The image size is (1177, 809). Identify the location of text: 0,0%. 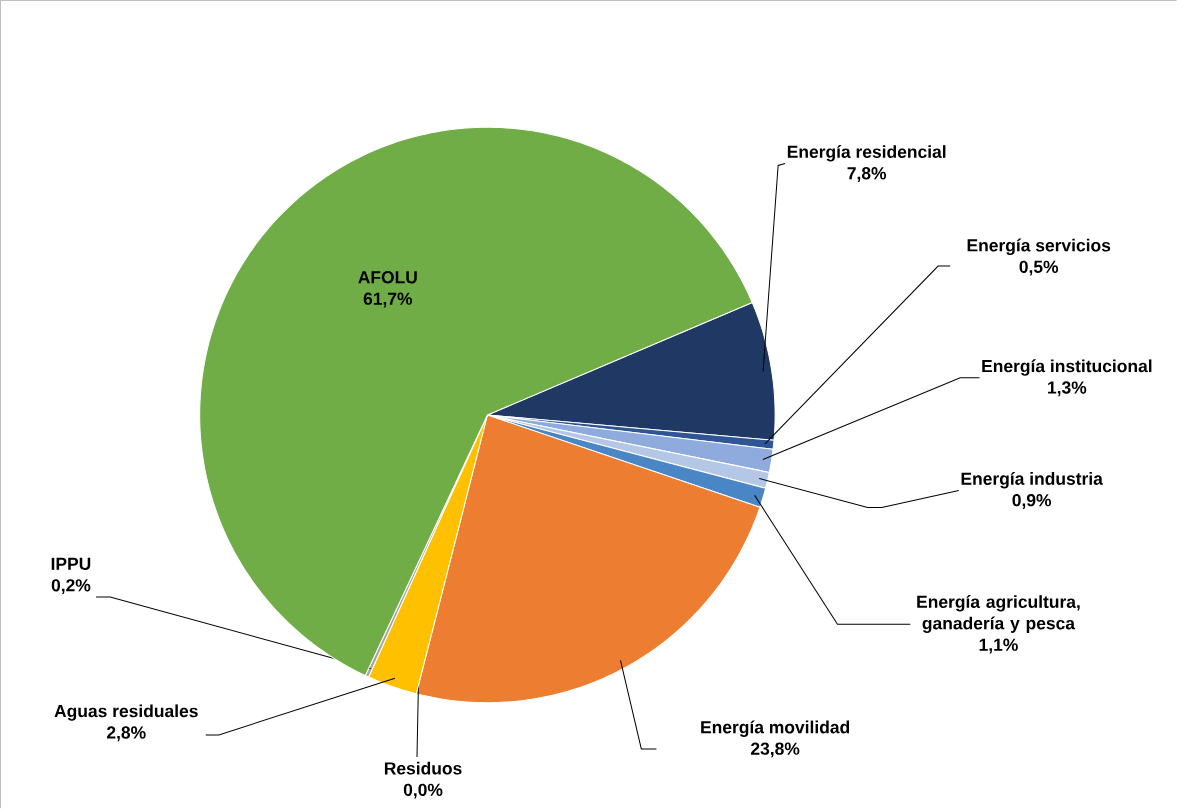
(423, 791).